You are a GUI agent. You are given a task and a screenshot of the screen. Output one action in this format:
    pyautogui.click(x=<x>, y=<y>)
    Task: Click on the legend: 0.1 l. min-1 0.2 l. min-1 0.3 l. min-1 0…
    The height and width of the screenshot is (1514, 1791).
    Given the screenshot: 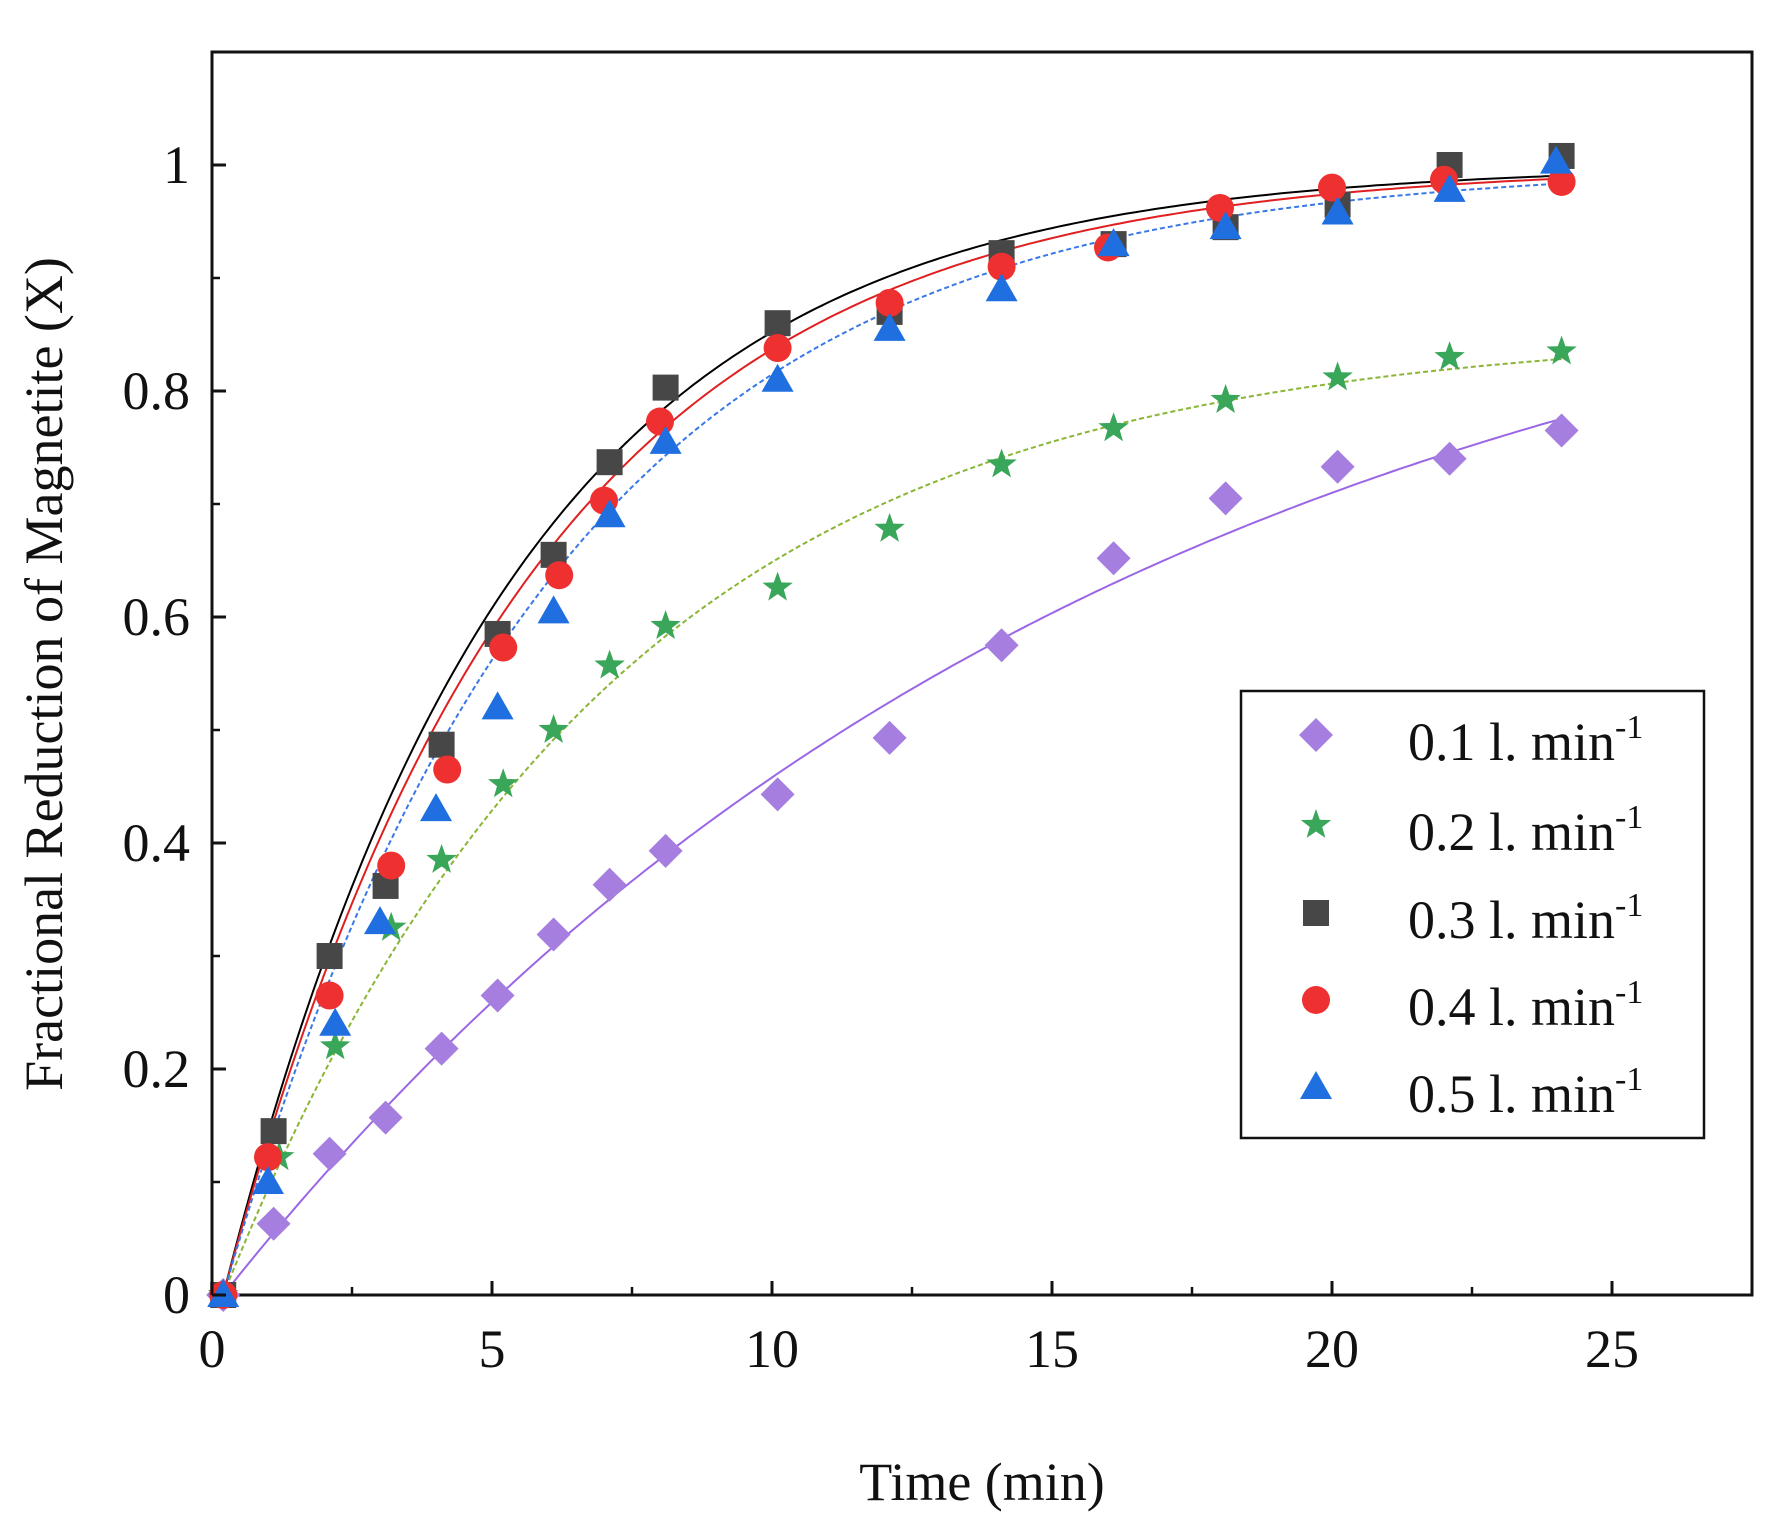 What is the action you would take?
    pyautogui.click(x=1472, y=914)
    